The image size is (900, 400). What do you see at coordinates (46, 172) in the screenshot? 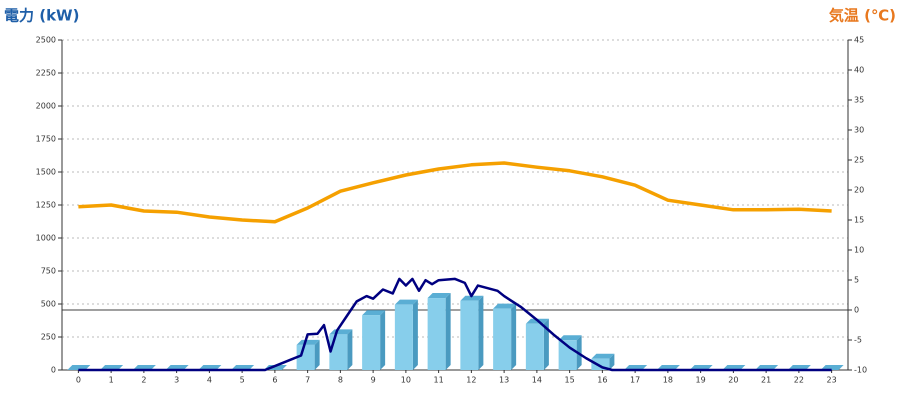
I see `y-tick-label: 1500` at bounding box center [46, 172].